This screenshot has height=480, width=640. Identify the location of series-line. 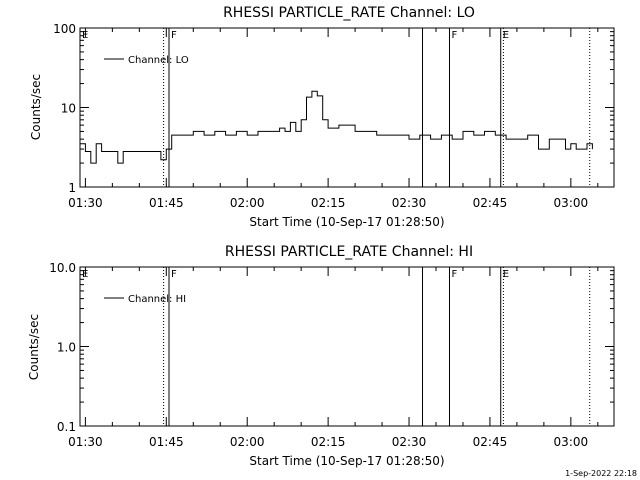
(336, 127).